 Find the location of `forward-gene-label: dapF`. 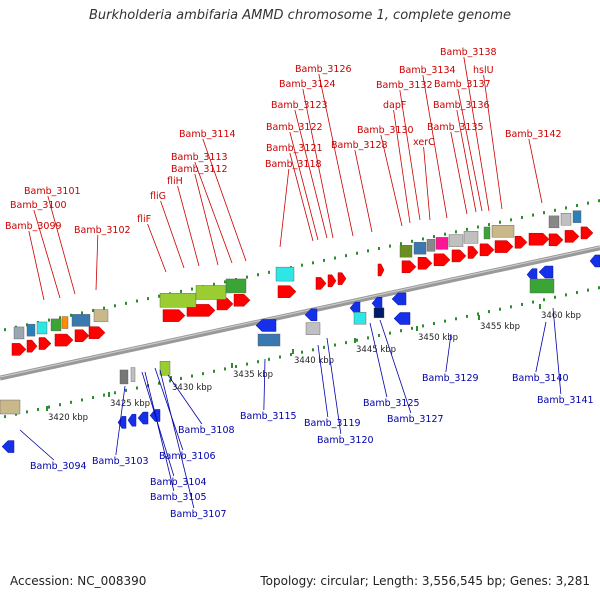

forward-gene-label: dapF is located at coordinates (394, 105).